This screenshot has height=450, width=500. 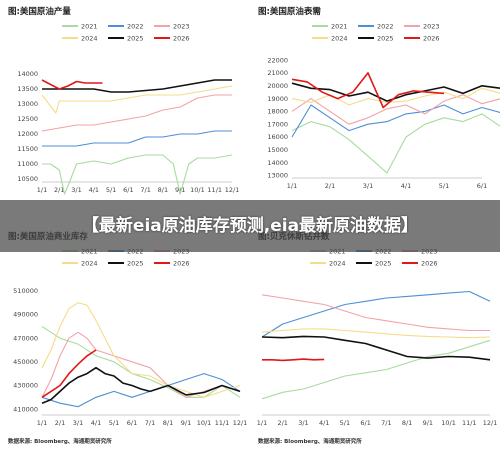 What do you see at coordinates (25, 315) in the screenshot?
I see `y-tick-label: 490000` at bounding box center [25, 315].